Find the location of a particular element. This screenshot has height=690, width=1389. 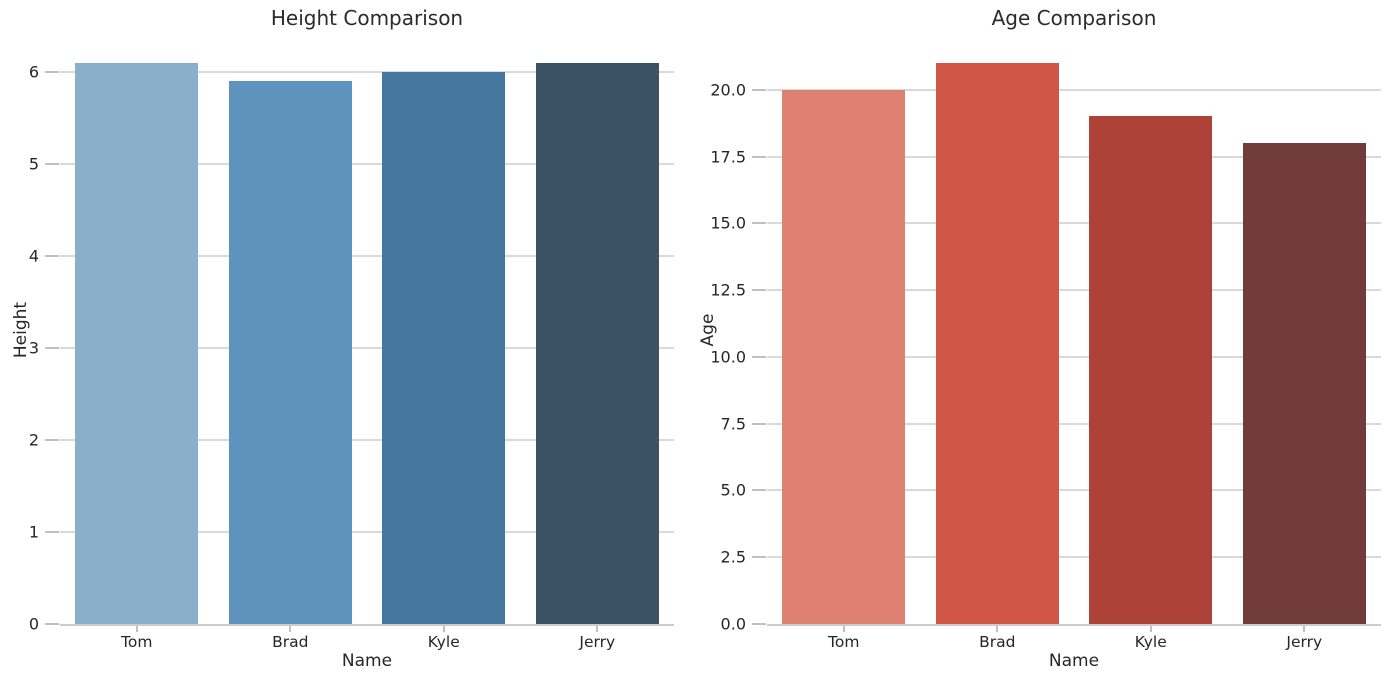

y-tick-label: 3 is located at coordinates (33, 348).